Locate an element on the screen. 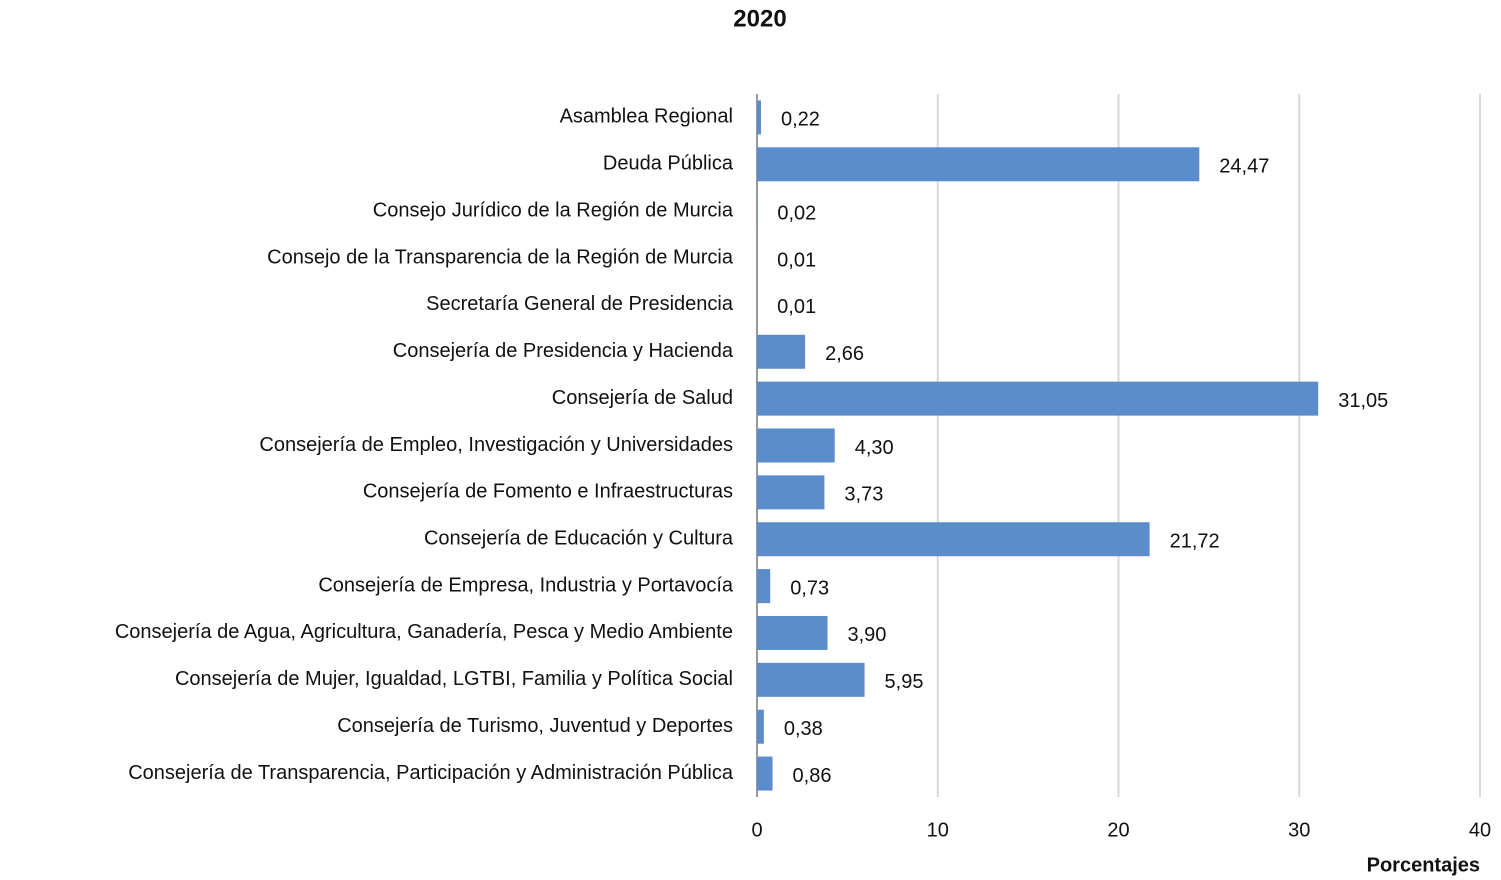 Image resolution: width=1501 pixels, height=880 pixels. y-tick-label: Secretaría General de Presidencia is located at coordinates (580, 304).